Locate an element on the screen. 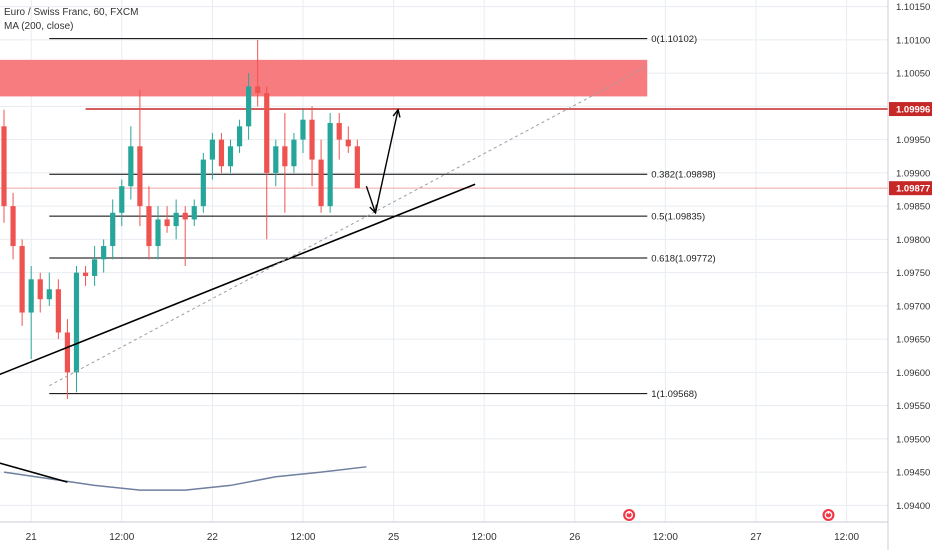 The image size is (932, 550). price-tick-label: 1.09900 is located at coordinates (913, 173).